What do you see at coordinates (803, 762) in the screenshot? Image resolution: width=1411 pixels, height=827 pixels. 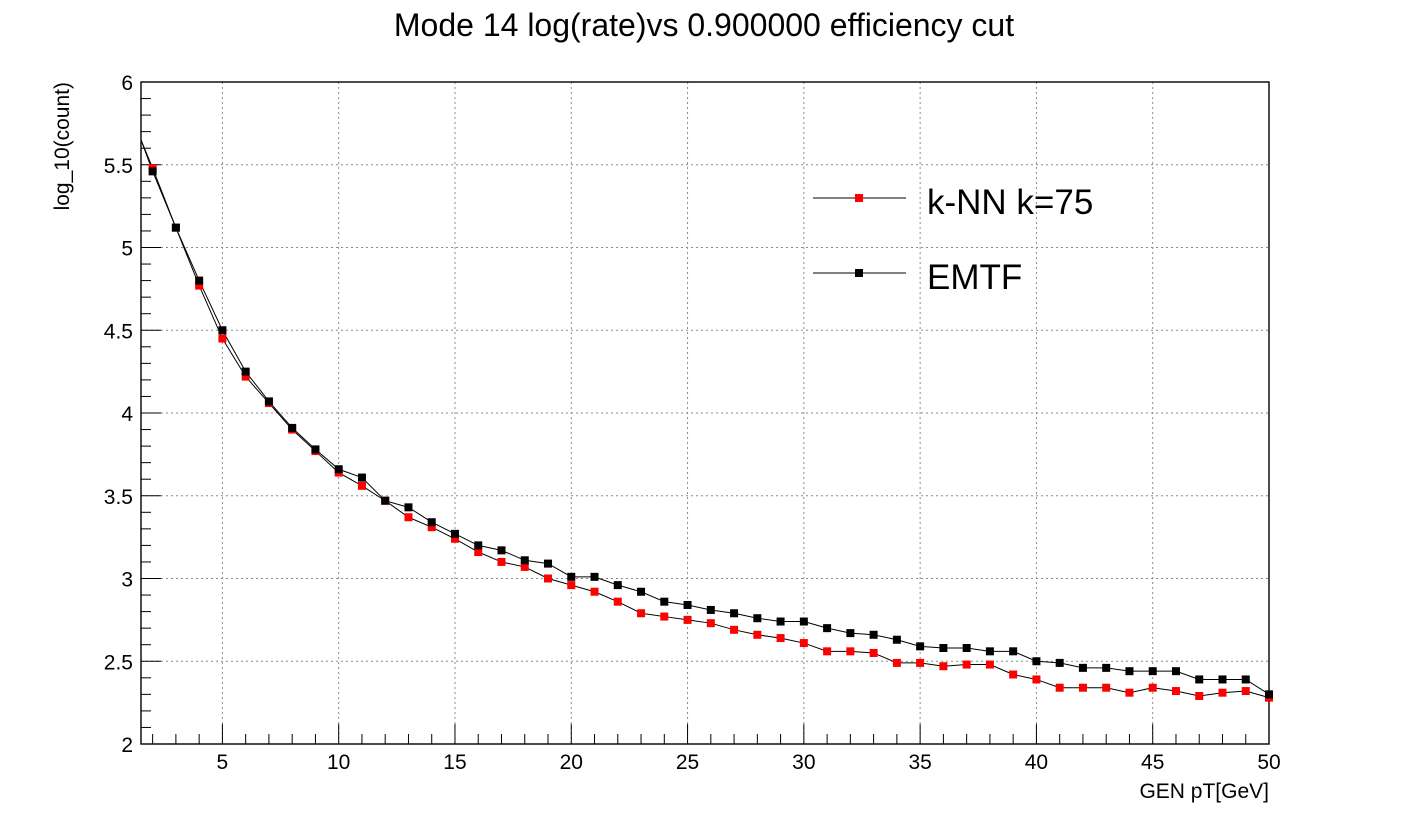 I see `x-tick-label: 30` at bounding box center [803, 762].